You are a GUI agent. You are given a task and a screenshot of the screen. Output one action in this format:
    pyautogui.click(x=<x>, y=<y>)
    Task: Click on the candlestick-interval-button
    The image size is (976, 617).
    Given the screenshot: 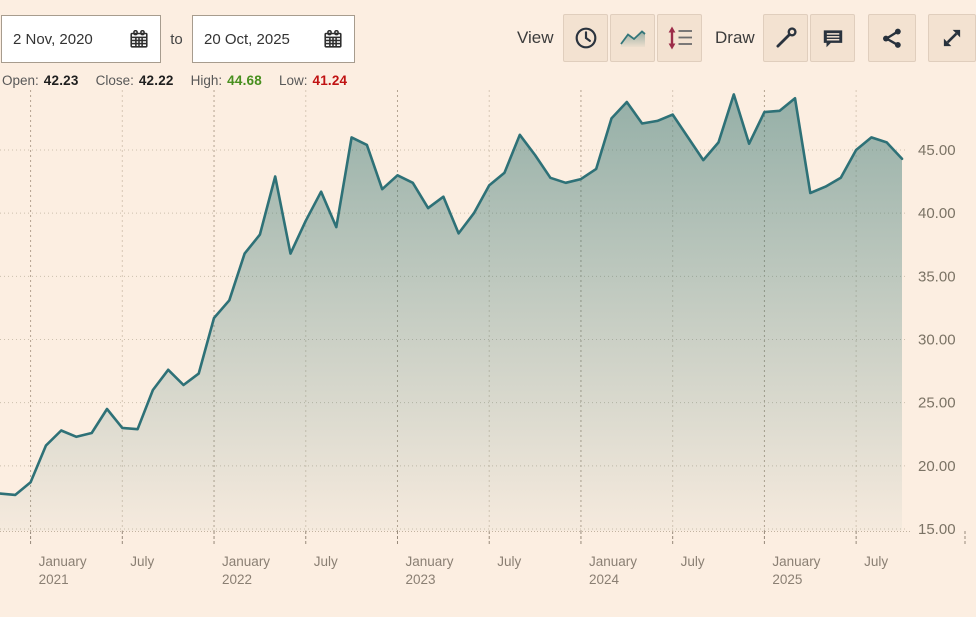 What is the action you would take?
    pyautogui.click(x=585, y=38)
    